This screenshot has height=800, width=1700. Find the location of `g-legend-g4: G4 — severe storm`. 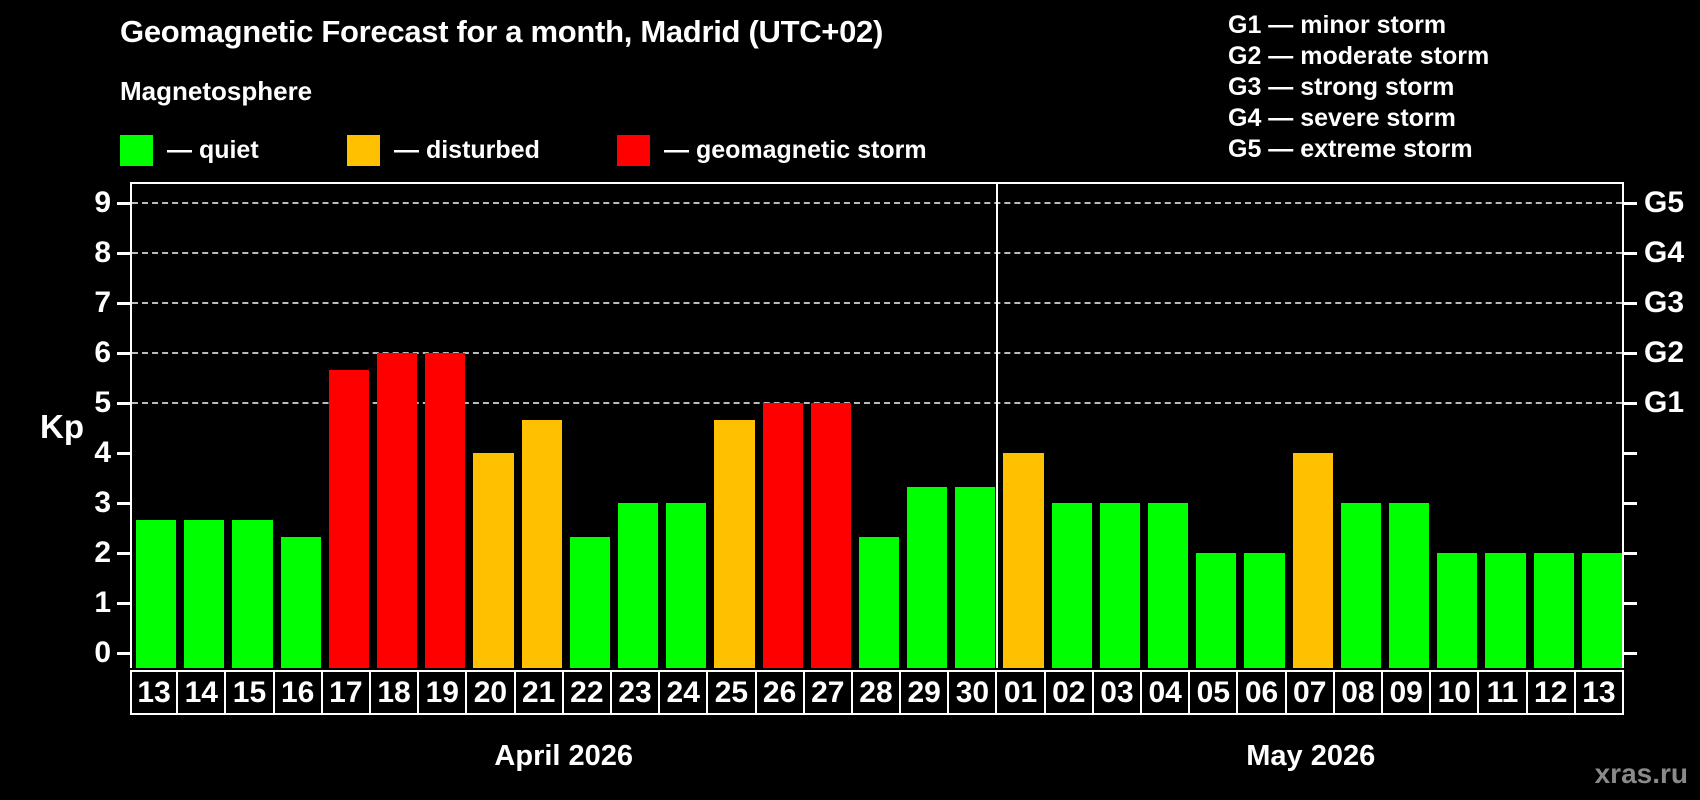

g-legend-g4: G4 — severe storm is located at coordinates (1342, 118).